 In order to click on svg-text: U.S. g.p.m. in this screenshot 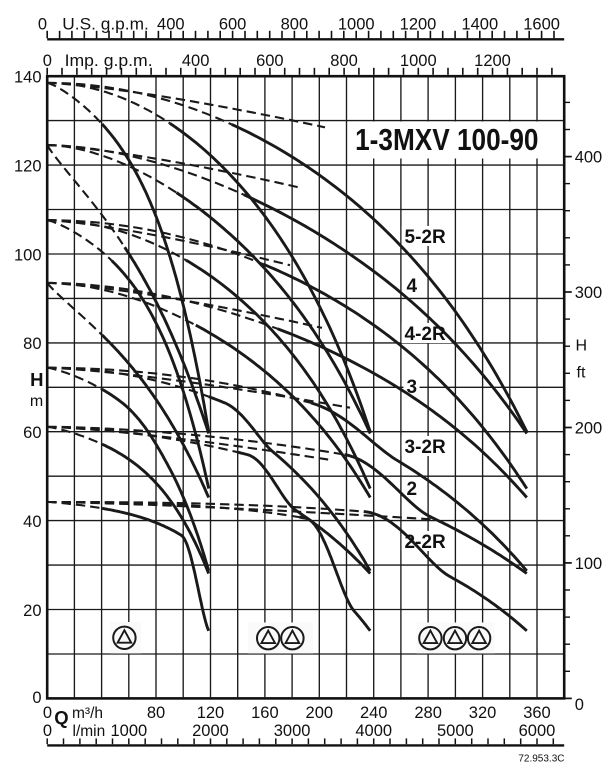, I will do `click(105, 25)`.